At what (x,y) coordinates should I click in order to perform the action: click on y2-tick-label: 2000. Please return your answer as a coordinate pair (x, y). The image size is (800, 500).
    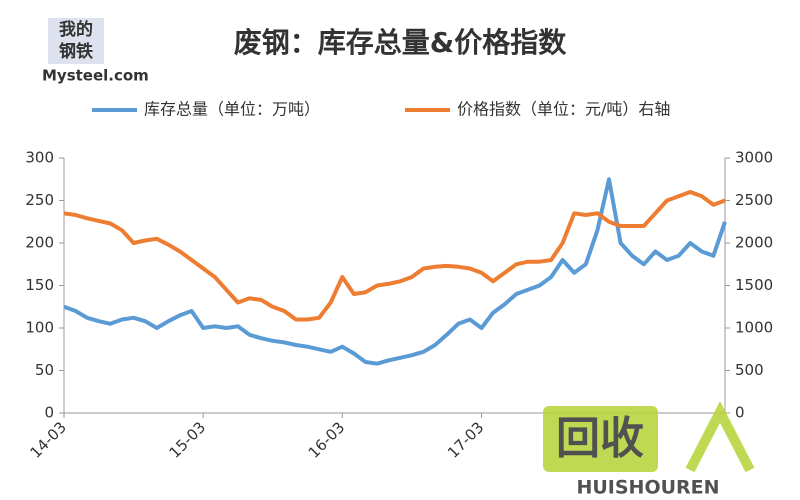
    Looking at the image, I should click on (754, 243).